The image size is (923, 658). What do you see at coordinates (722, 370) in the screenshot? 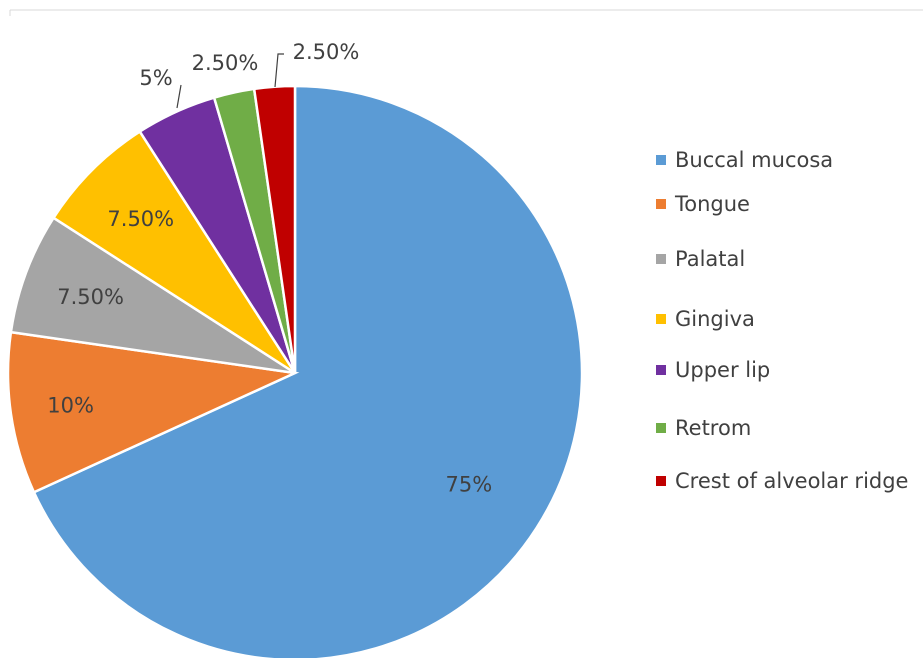
I see `legend-label-upper-lip: Upper lip` at bounding box center [722, 370].